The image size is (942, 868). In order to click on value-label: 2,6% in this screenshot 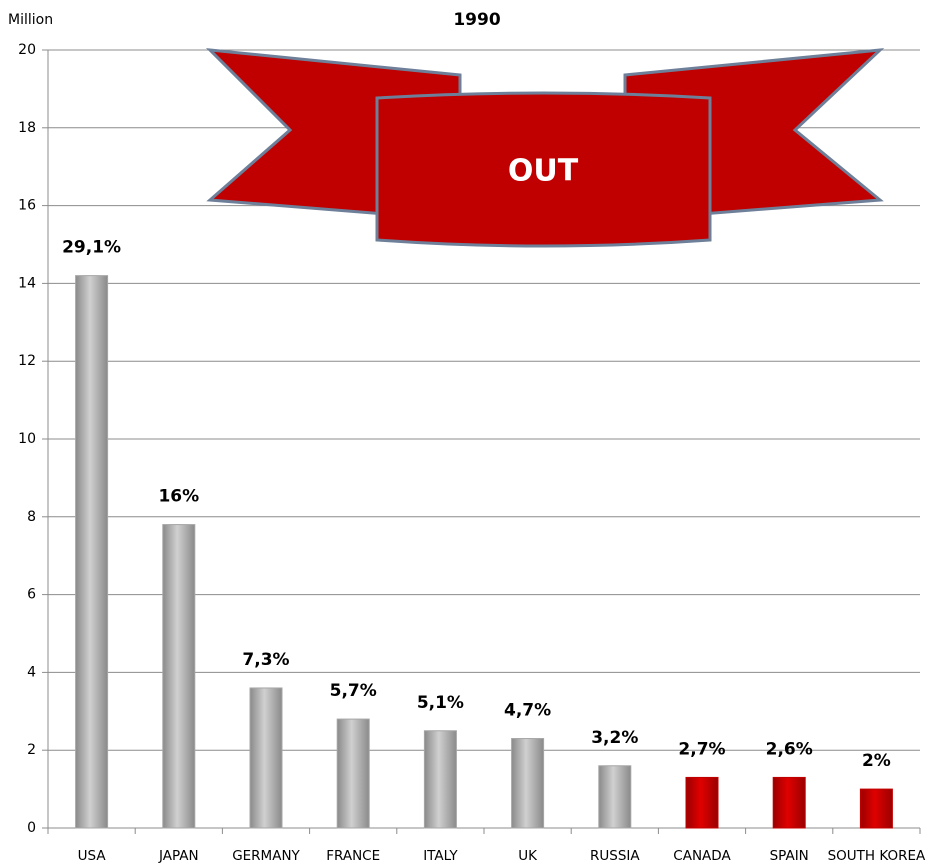, I will do `click(789, 749)`.